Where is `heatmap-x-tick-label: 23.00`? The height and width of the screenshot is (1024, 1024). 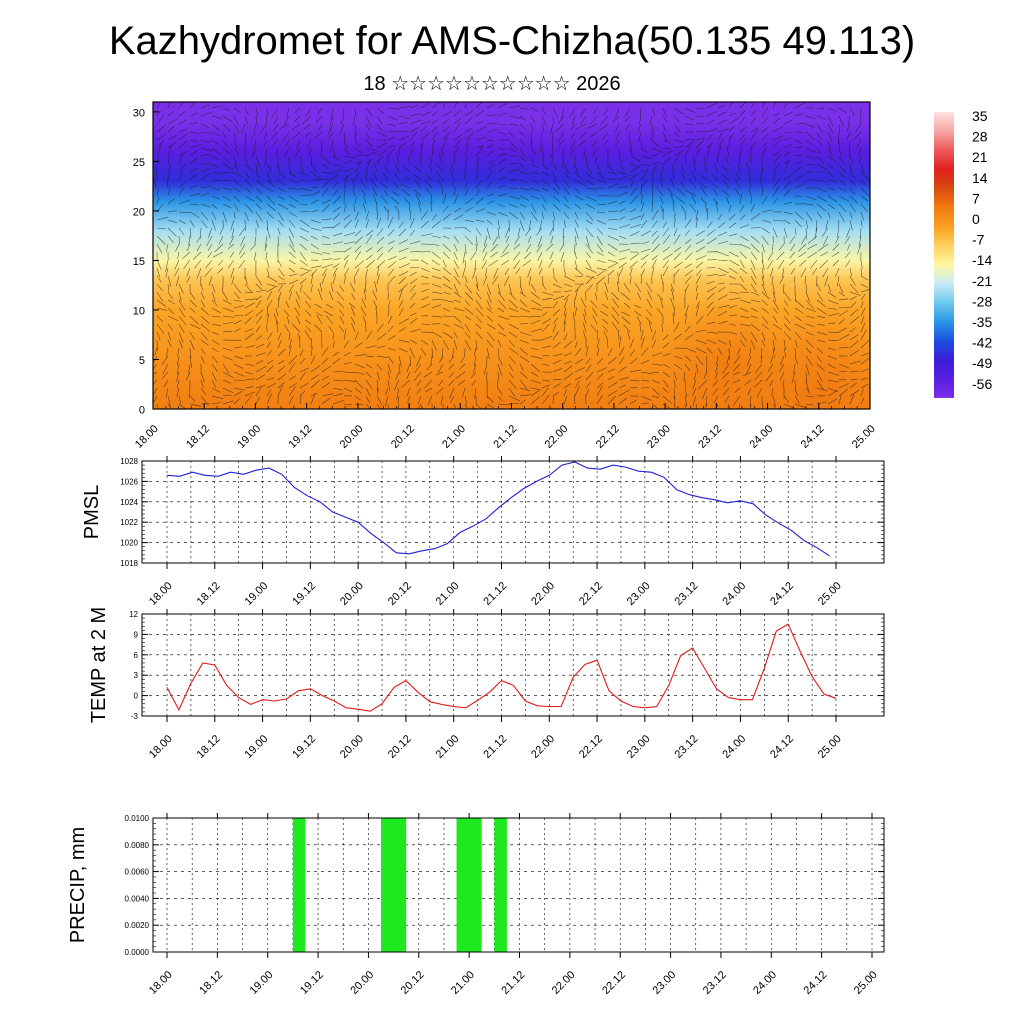
heatmap-x-tick-label: 23.00 is located at coordinates (659, 437).